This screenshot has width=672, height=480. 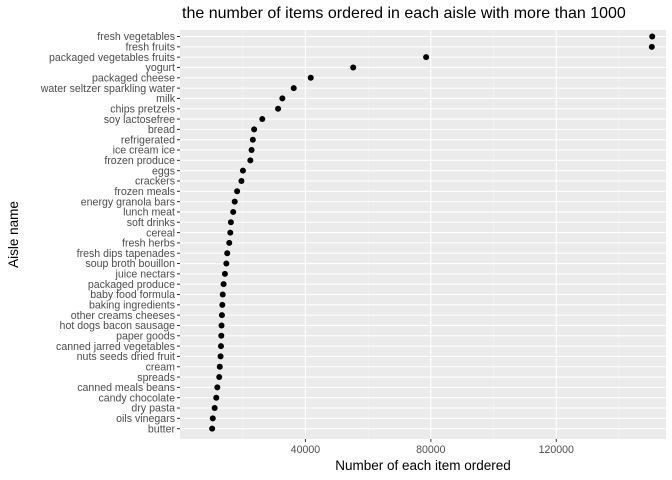 I want to click on y-tick-label: dry pasta, so click(x=153, y=409).